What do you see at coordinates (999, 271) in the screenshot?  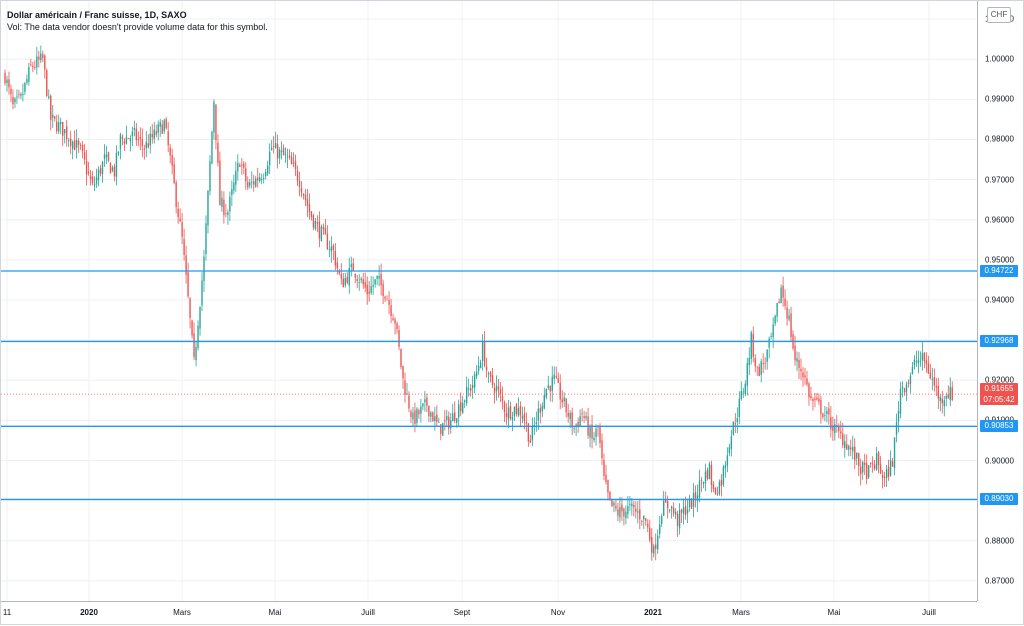 I see `level-price-label: 0.94722` at bounding box center [999, 271].